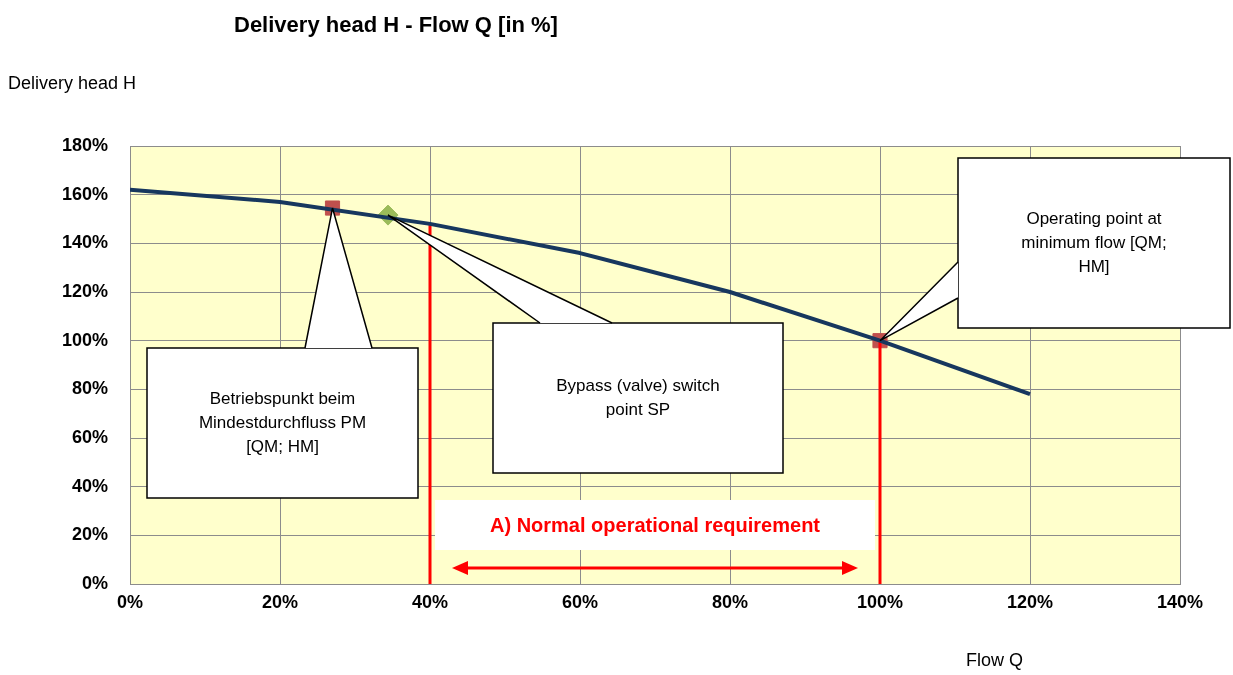  What do you see at coordinates (89, 388) in the screenshot?
I see `y-tick-label: 80%` at bounding box center [89, 388].